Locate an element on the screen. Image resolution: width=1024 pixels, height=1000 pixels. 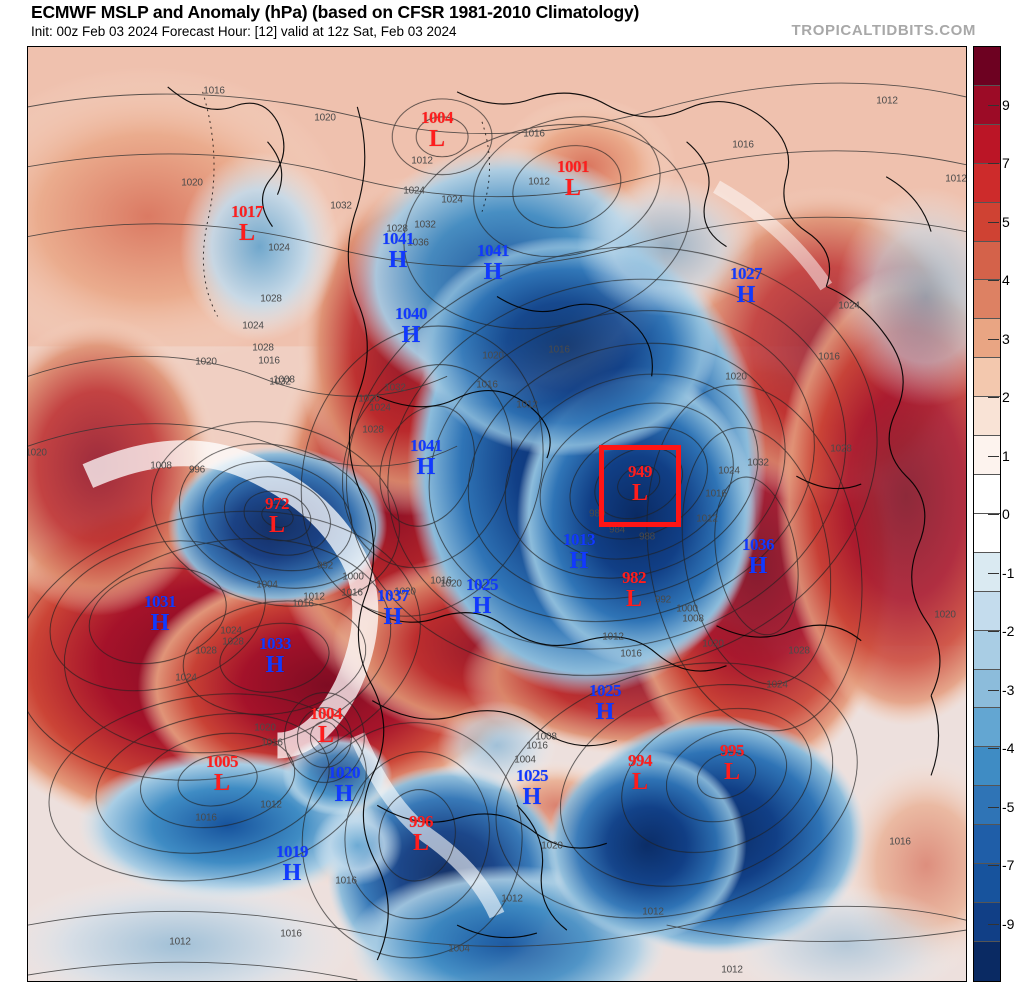
isobar-label: 996 is located at coordinates (197, 470).